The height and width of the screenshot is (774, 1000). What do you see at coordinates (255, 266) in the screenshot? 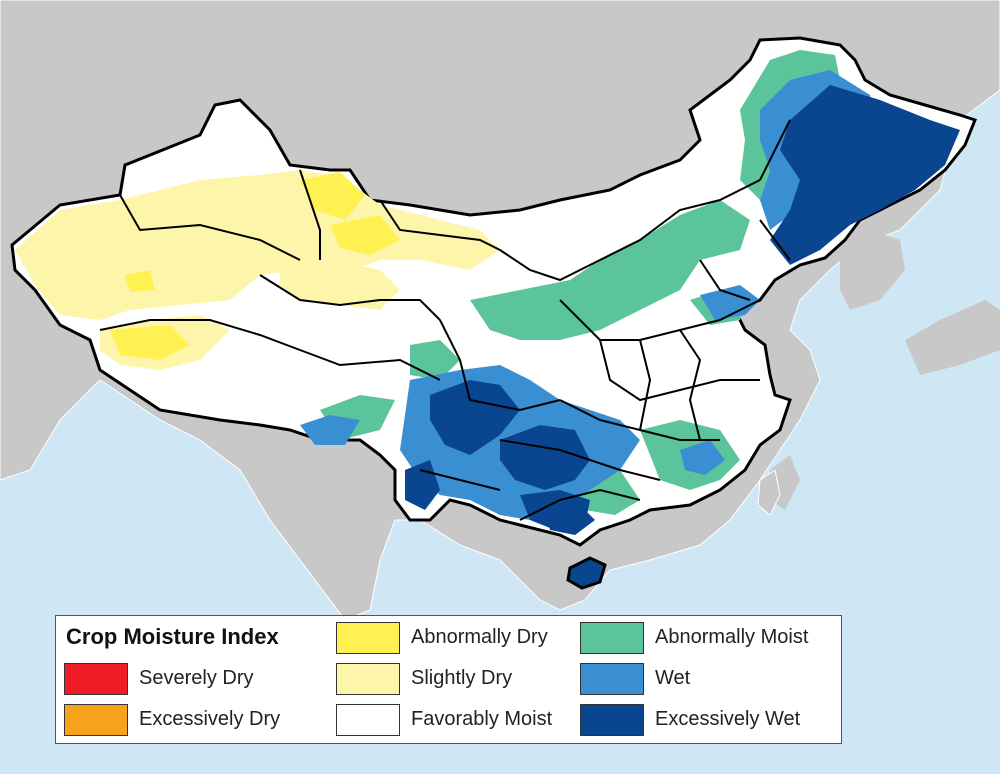
I see `abnormally-dry-areas` at bounding box center [255, 266].